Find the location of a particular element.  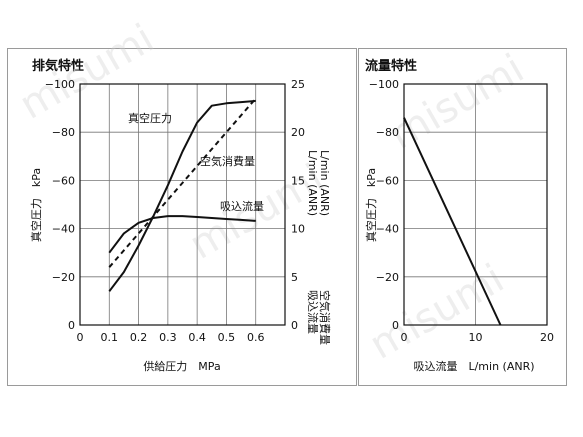

x-tick-label: 0.4 is located at coordinates (197, 337).